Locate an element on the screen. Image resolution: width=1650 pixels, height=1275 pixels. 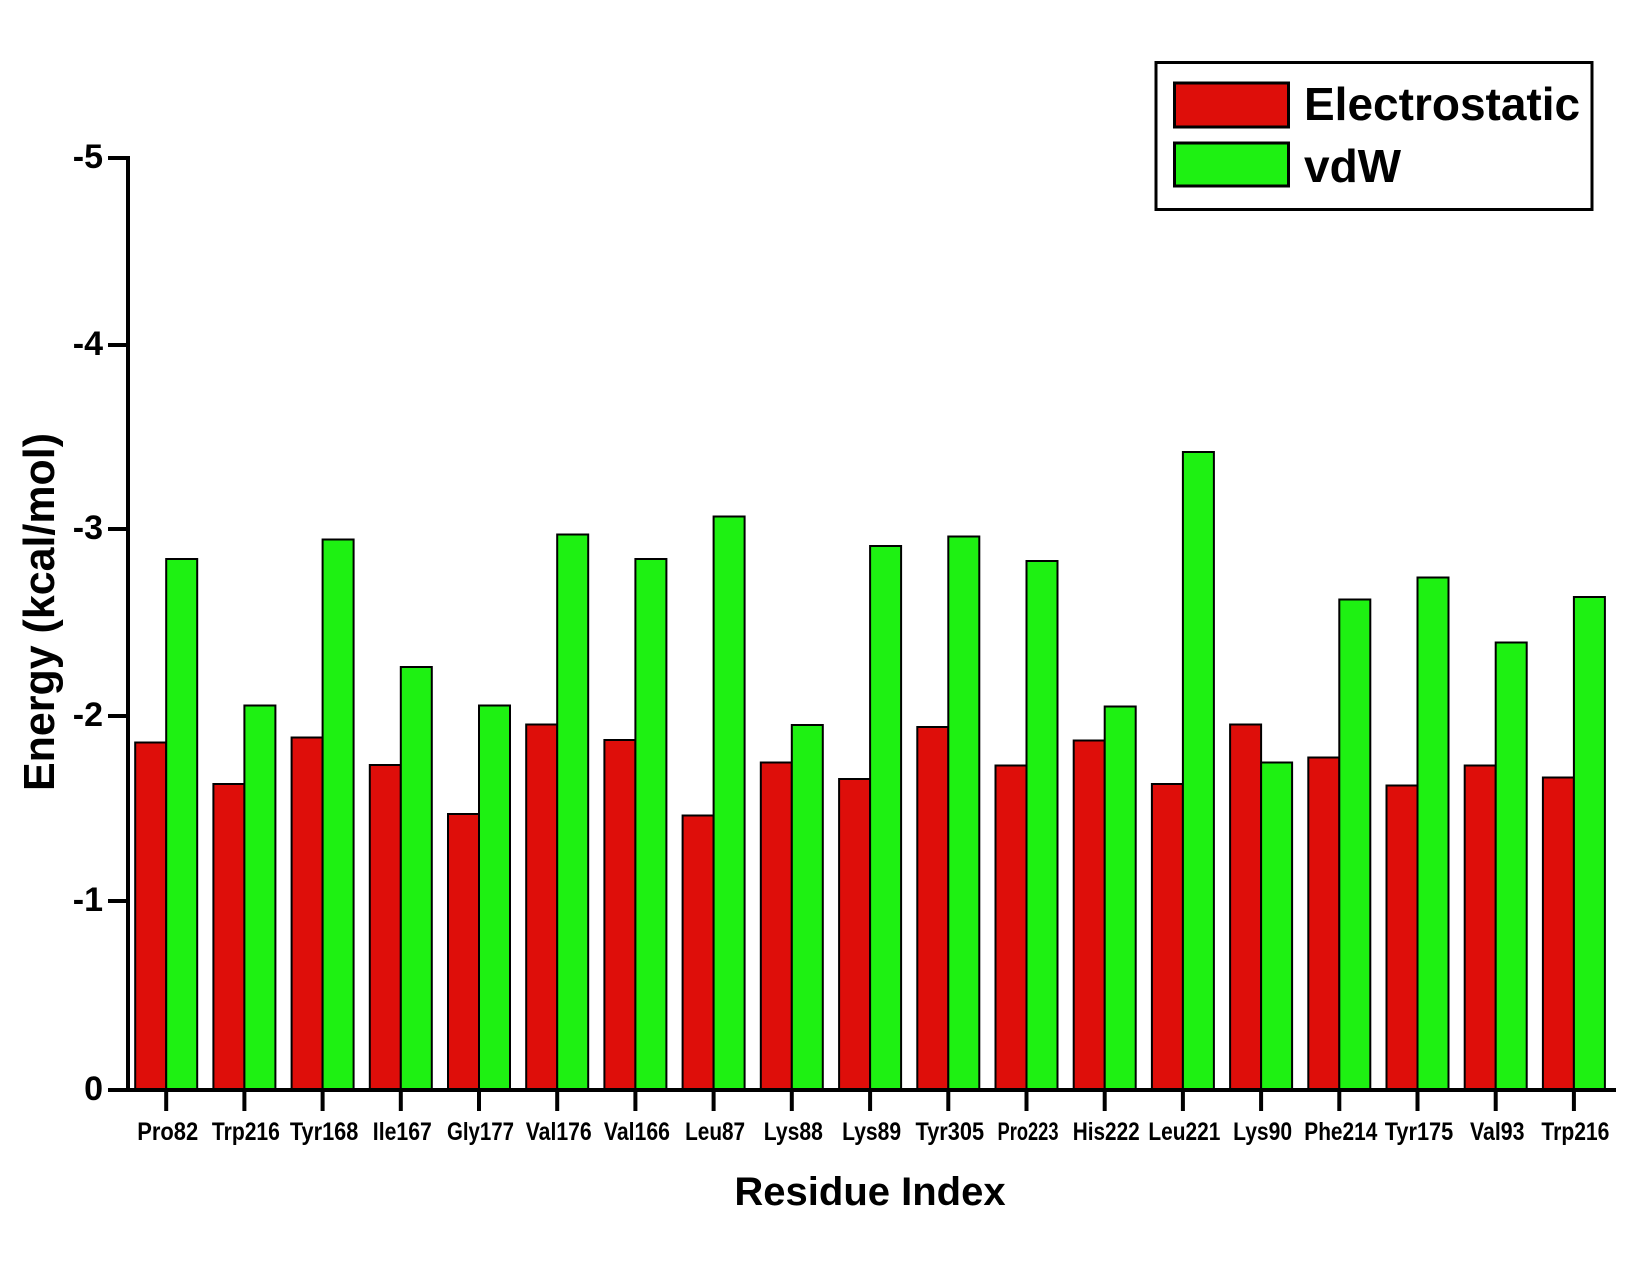
svg-text: Lys88 is located at coordinates (793, 1132).